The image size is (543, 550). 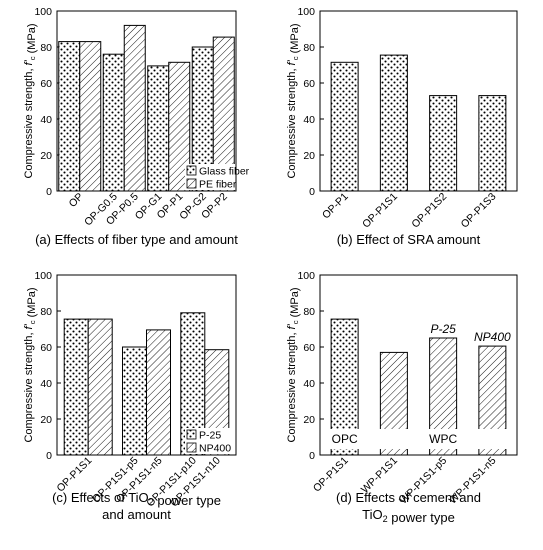 What do you see at coordinates (479, 211) in the screenshot?
I see `x-tick-label: OP-P1S3` at bounding box center [479, 211].